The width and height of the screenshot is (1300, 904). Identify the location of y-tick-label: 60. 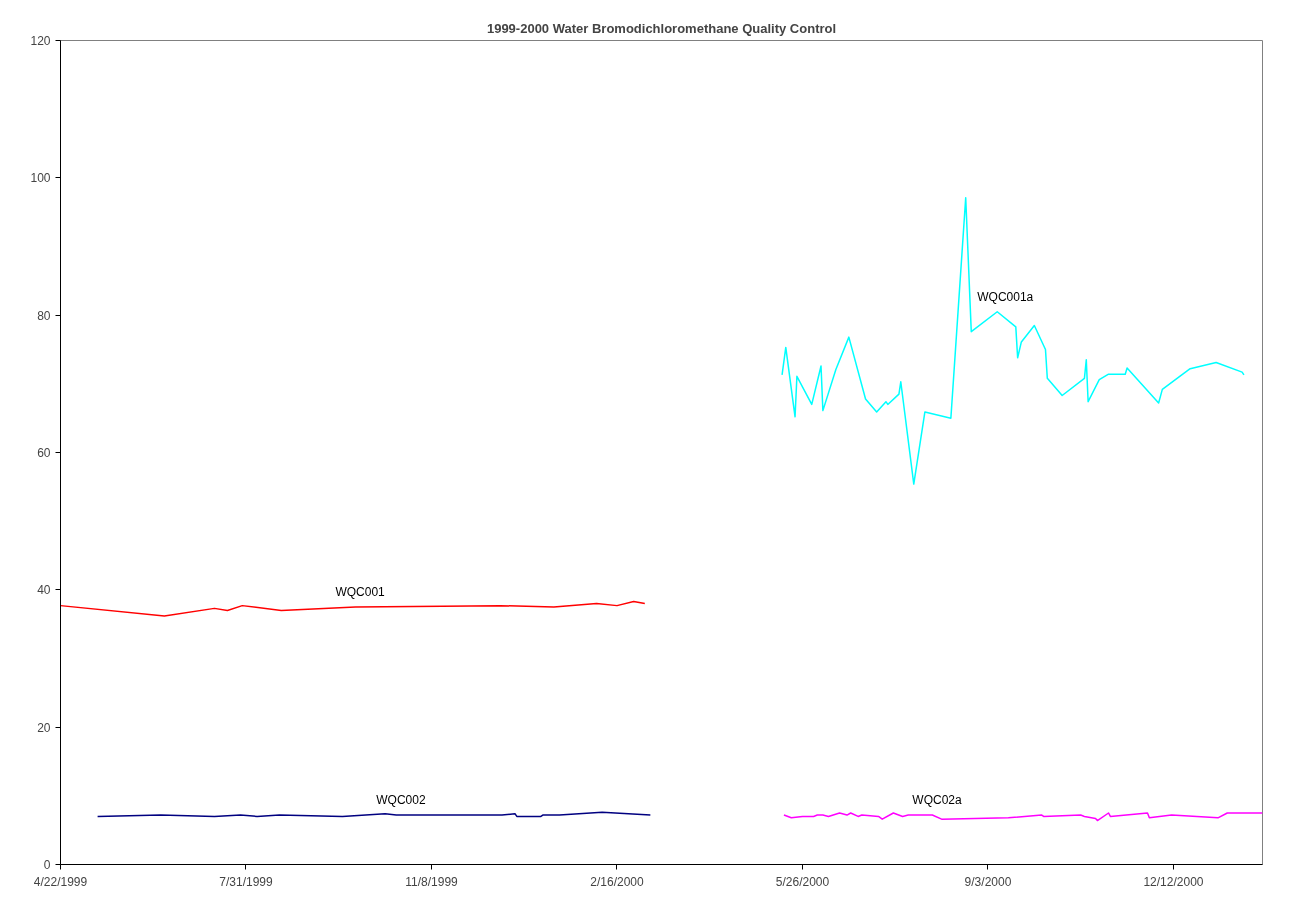
(44, 453).